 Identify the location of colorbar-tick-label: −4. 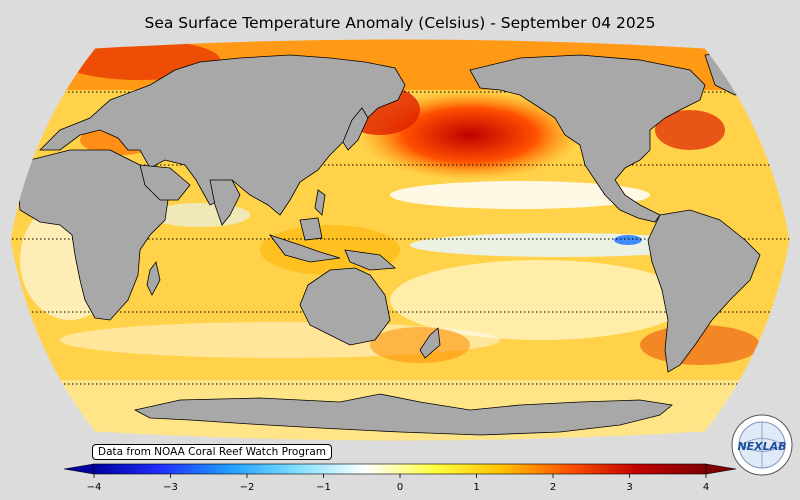
(94, 487).